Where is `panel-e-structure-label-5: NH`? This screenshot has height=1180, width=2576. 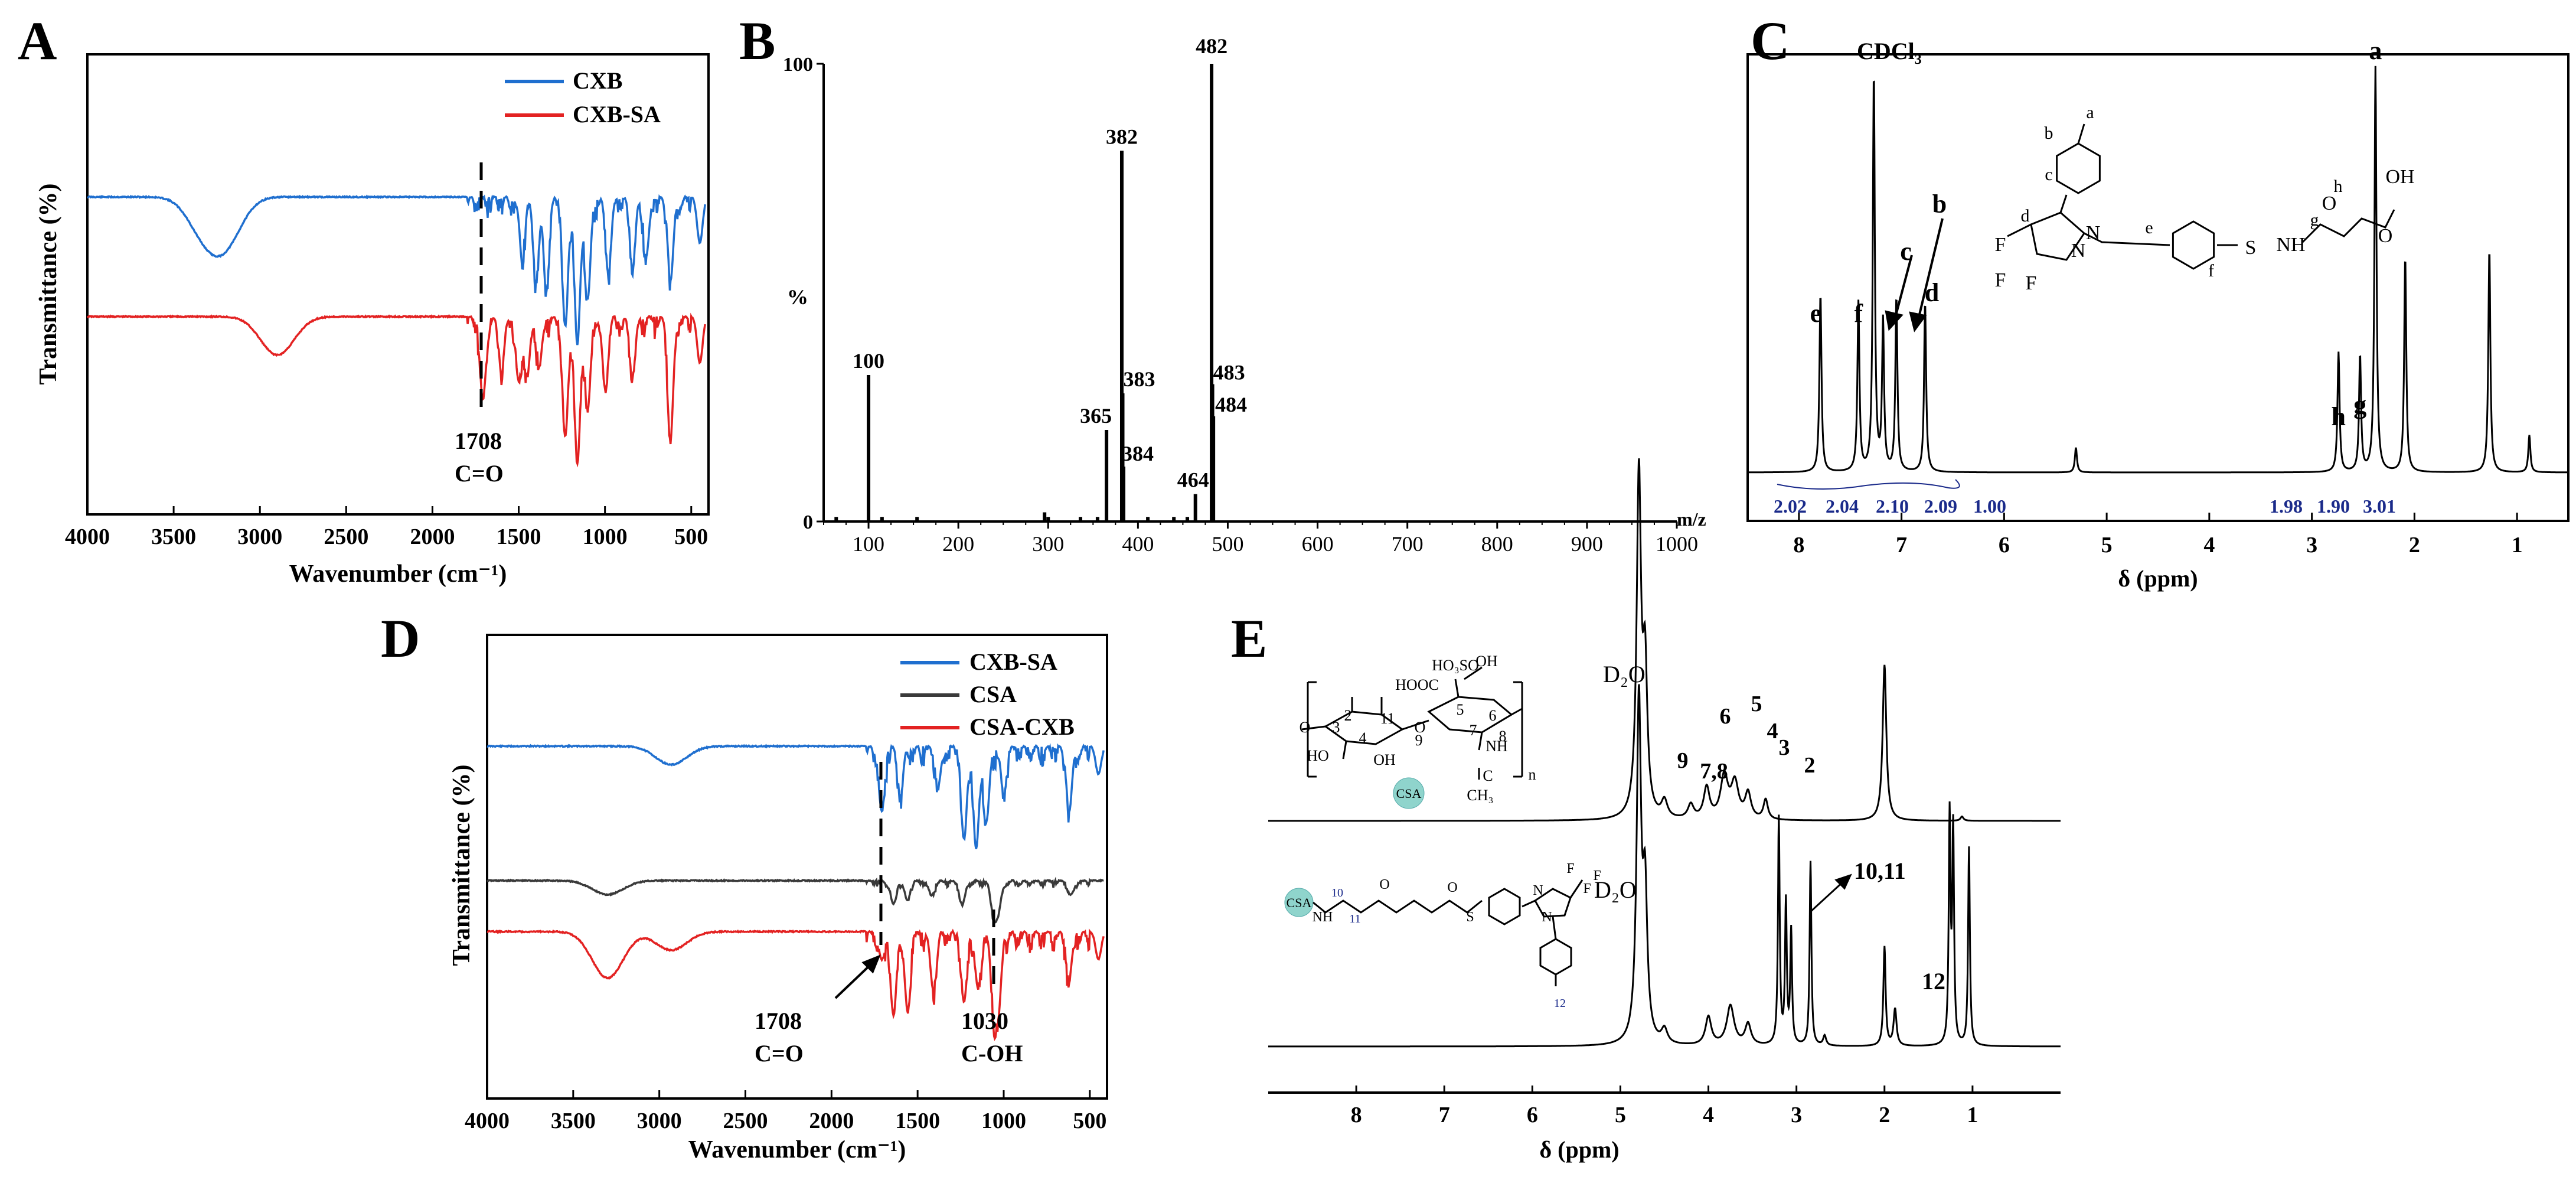 panel-e-structure-label-5: NH is located at coordinates (1496, 747).